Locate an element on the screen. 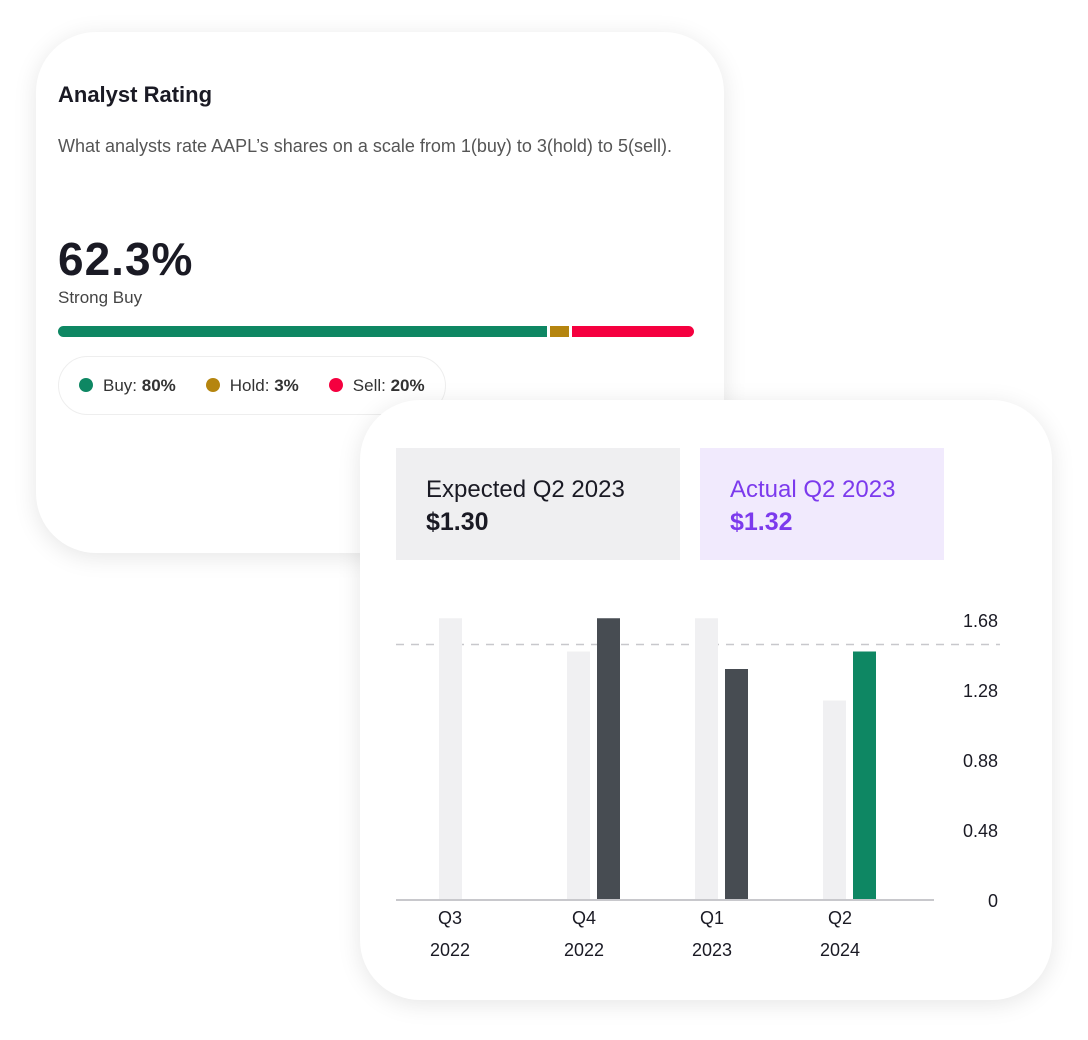 The width and height of the screenshot is (1088, 1040). expected-label: Expected Q2 2023 is located at coordinates (525, 489).